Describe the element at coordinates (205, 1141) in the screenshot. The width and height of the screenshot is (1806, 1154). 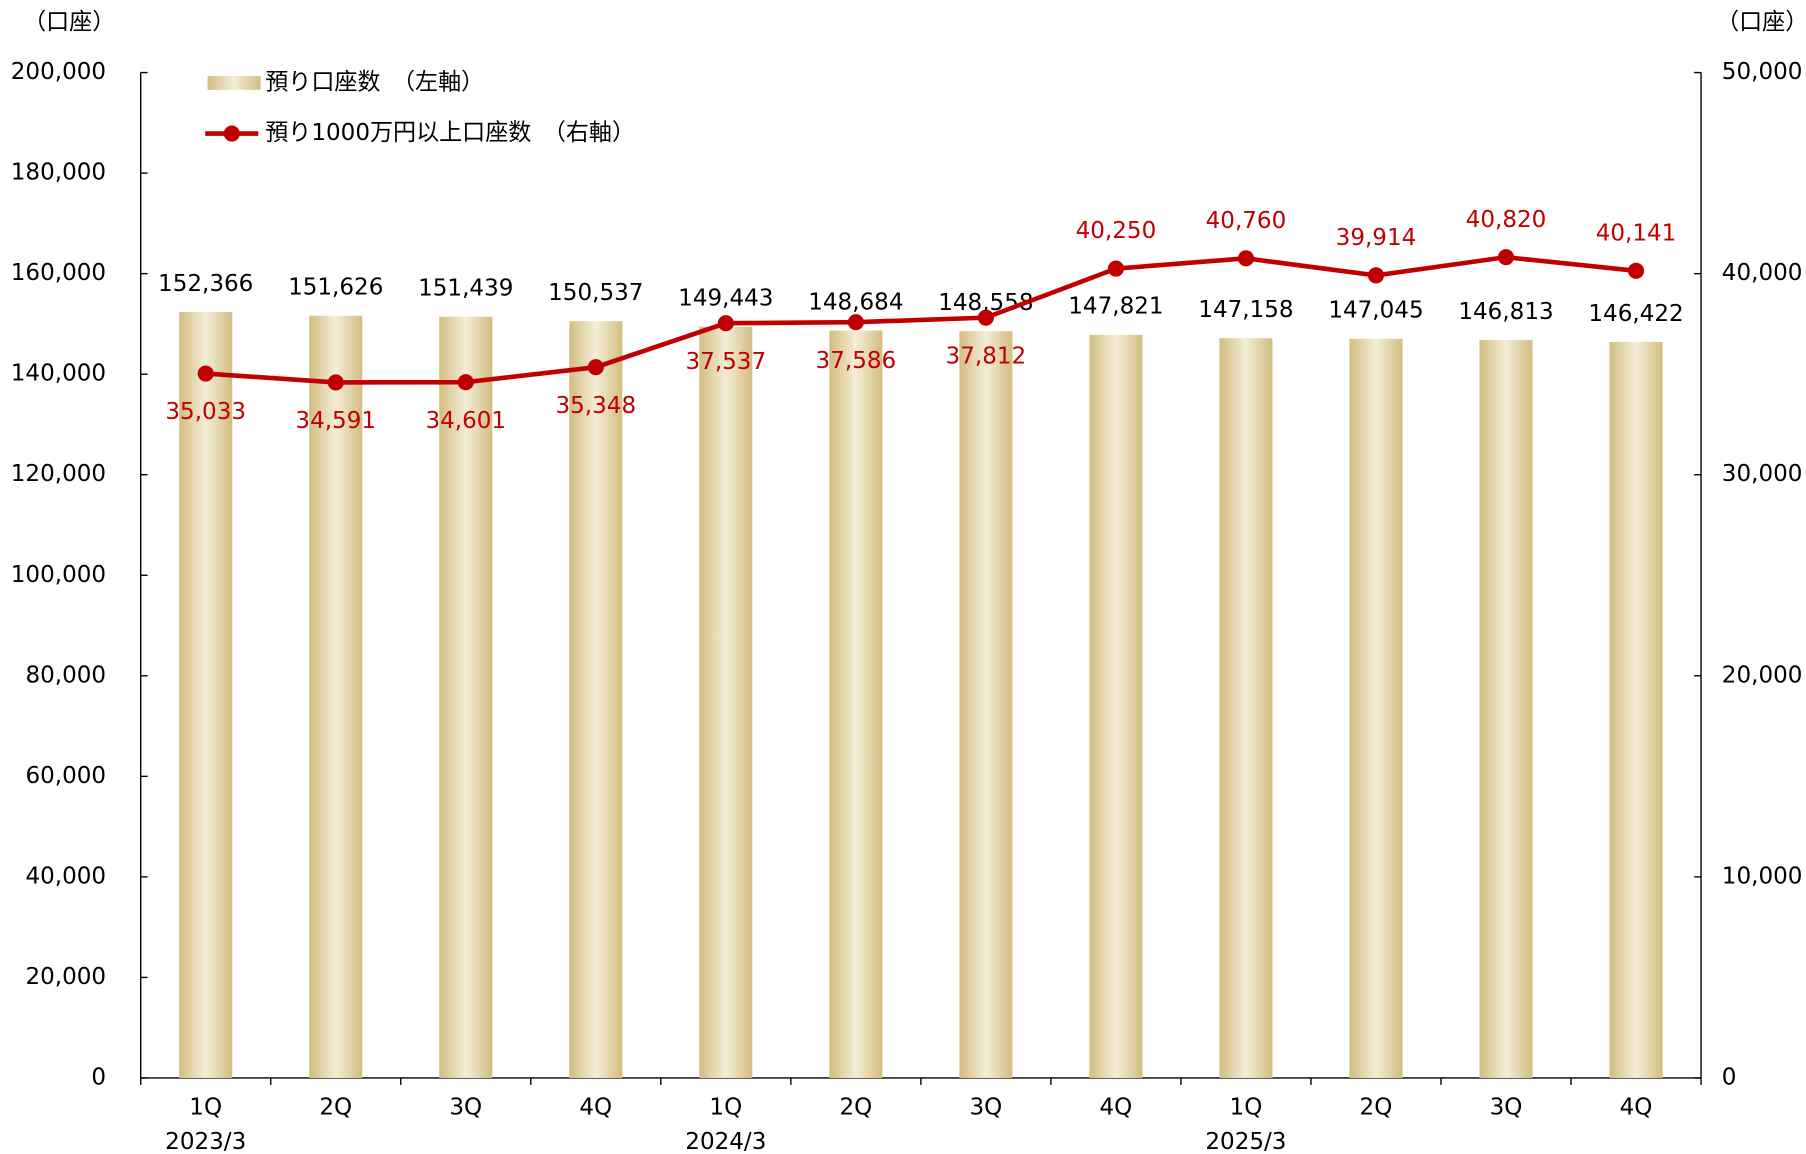
I see `x-group-label: 2023/3` at that location.